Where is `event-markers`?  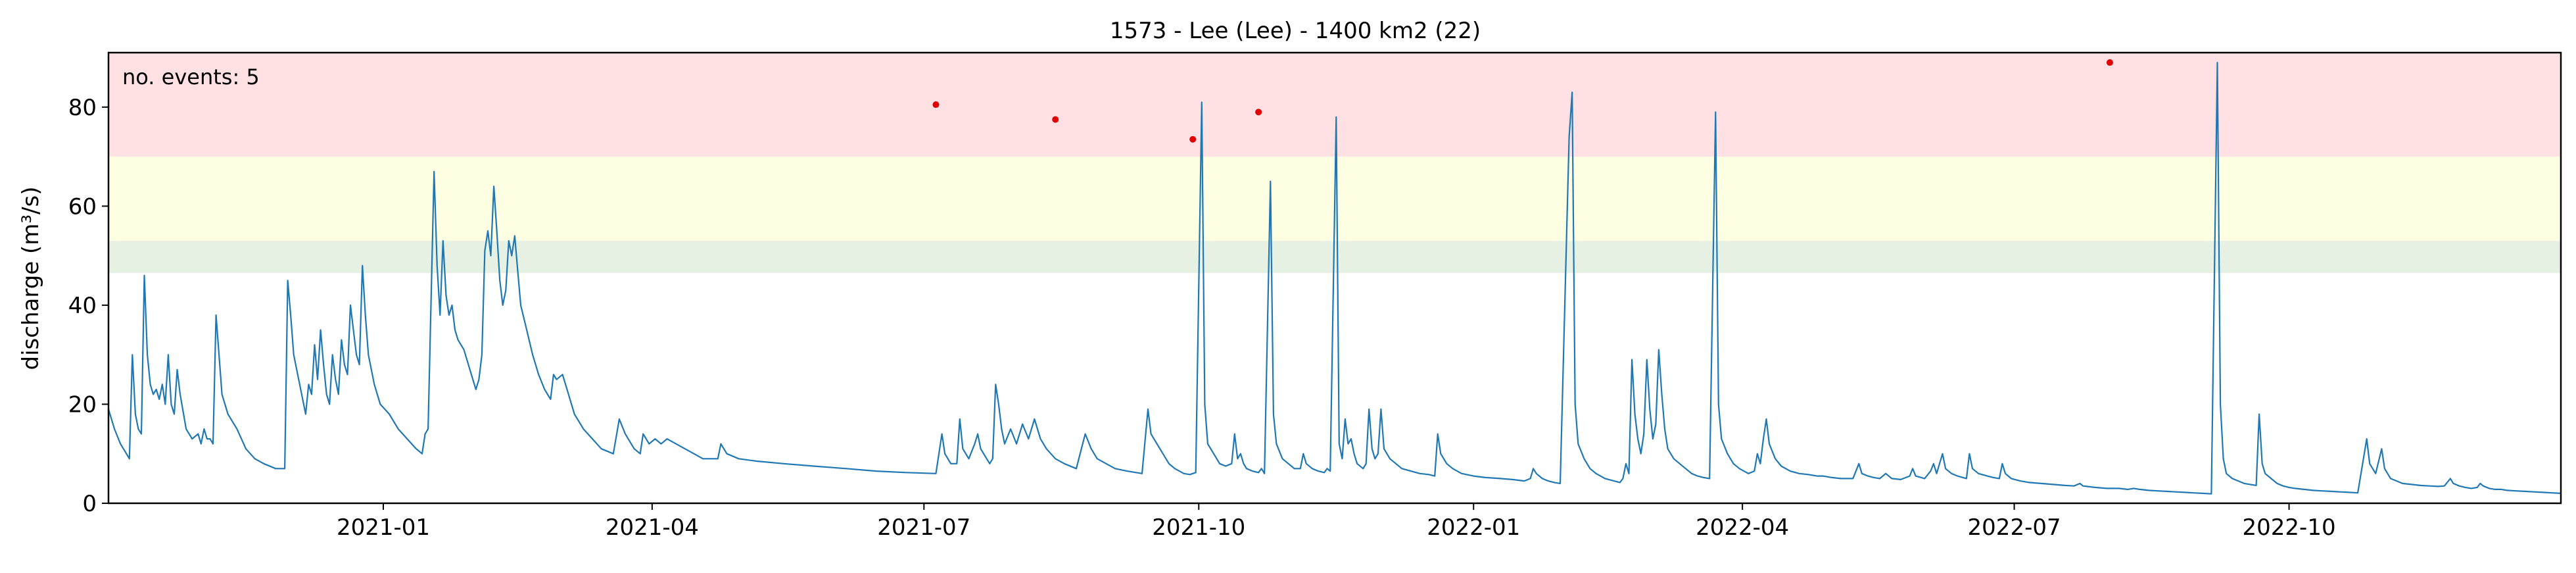 event-markers is located at coordinates (1523, 101).